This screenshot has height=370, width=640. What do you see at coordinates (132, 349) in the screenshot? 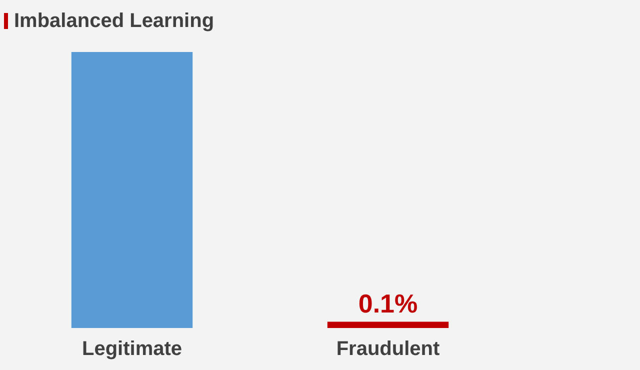
I see `x-tick-label: Legitimate` at bounding box center [132, 349].